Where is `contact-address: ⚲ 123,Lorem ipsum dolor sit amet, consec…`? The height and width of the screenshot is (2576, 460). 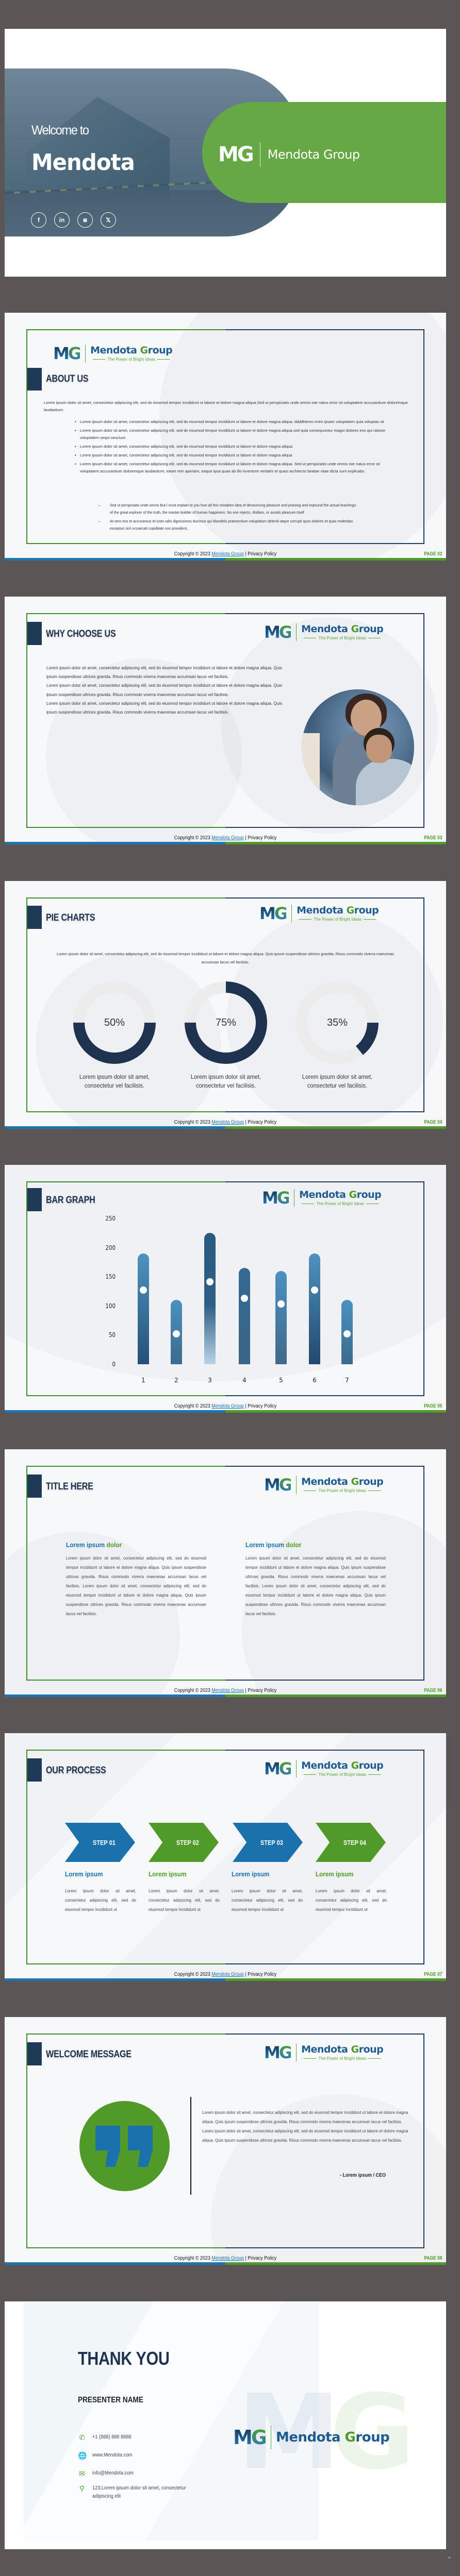
contact-address: ⚲ 123,Lorem ipsum dolor sit amet, consec… is located at coordinates (139, 2492).